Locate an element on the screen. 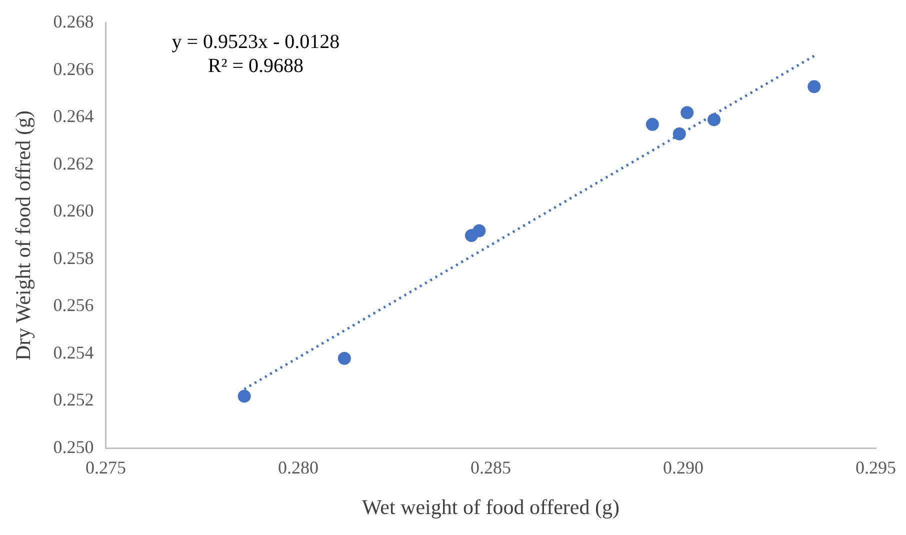 Image resolution: width=906 pixels, height=535 pixels. y-tick-label: 0.252 is located at coordinates (73, 400).